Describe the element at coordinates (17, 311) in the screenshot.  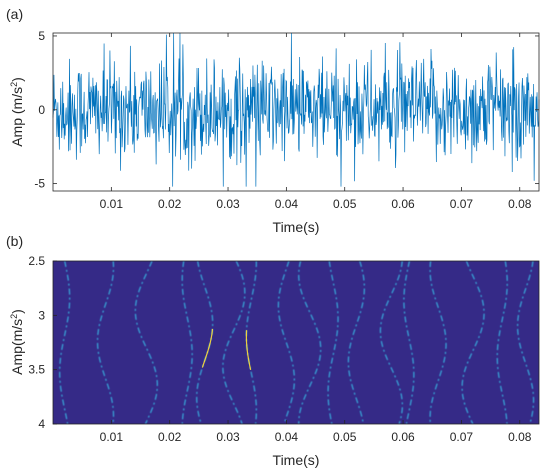
I see `y-axis-label-b-close: )` at that location.